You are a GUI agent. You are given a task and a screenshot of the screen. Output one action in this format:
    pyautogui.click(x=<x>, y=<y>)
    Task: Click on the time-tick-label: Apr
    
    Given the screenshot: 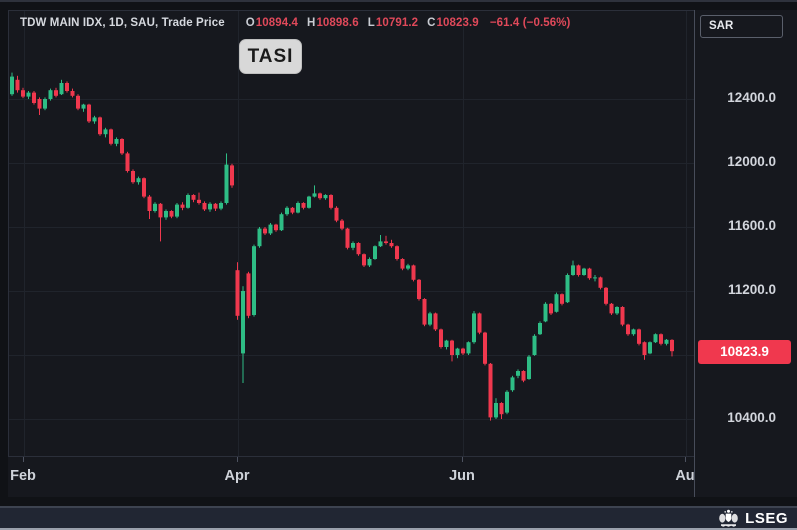 What is the action you would take?
    pyautogui.click(x=237, y=476)
    